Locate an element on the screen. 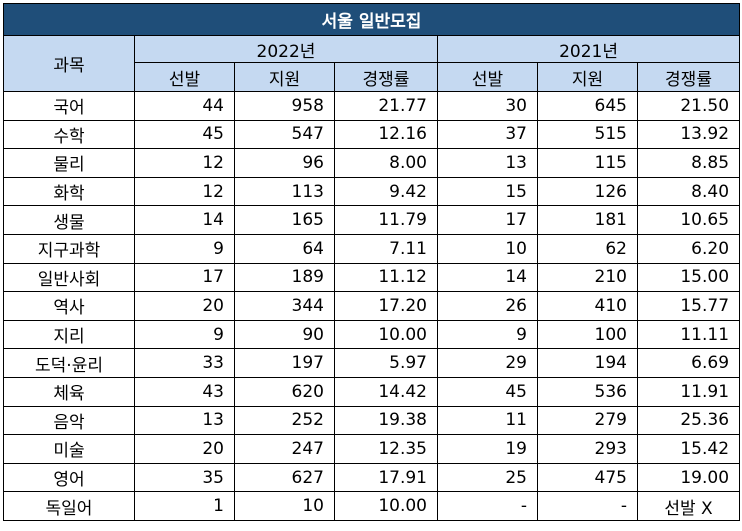 This screenshot has width=742, height=531. selected-2022-cell: 17 is located at coordinates (184, 277).